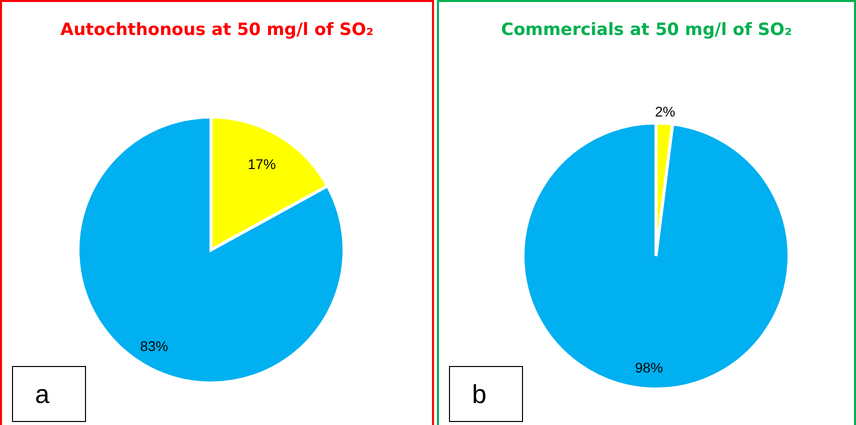 This screenshot has width=856, height=425. What do you see at coordinates (648, 368) in the screenshot?
I see `data-label: 98%` at bounding box center [648, 368].